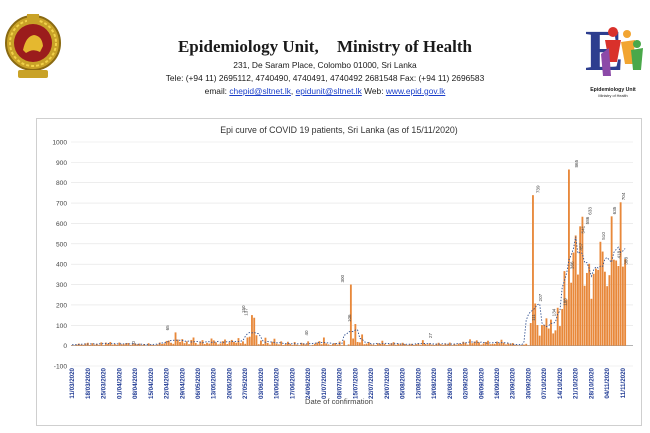 Image resolution: width=650 pixels, height=433 pixels. Describe the element at coordinates (167, 328) in the screenshot. I see `data-label: 65` at that location.